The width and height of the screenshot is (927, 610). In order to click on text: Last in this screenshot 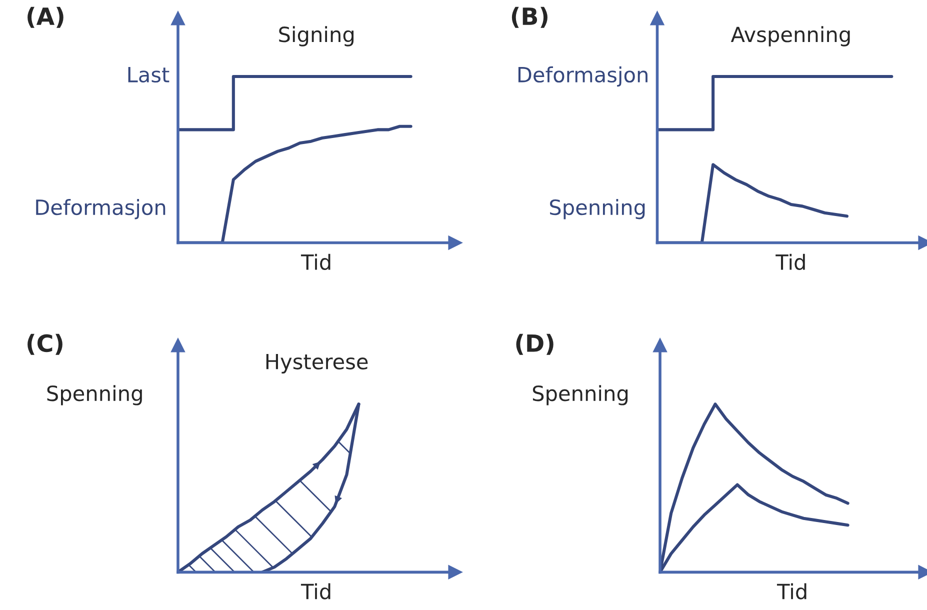, I will do `click(149, 75)`.